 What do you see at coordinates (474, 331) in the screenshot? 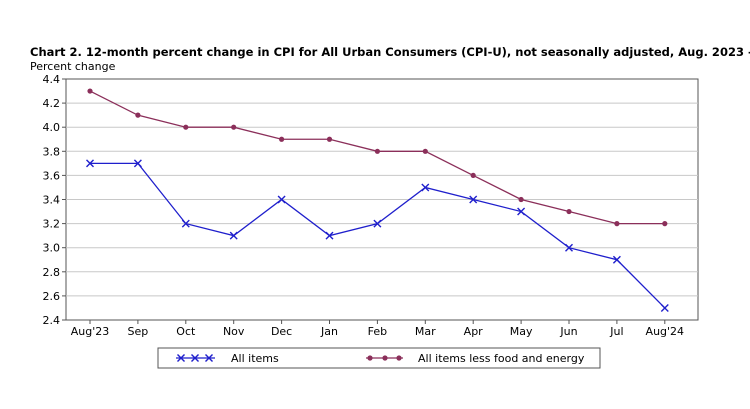
I see `x-tick-label: Apr` at bounding box center [474, 331].